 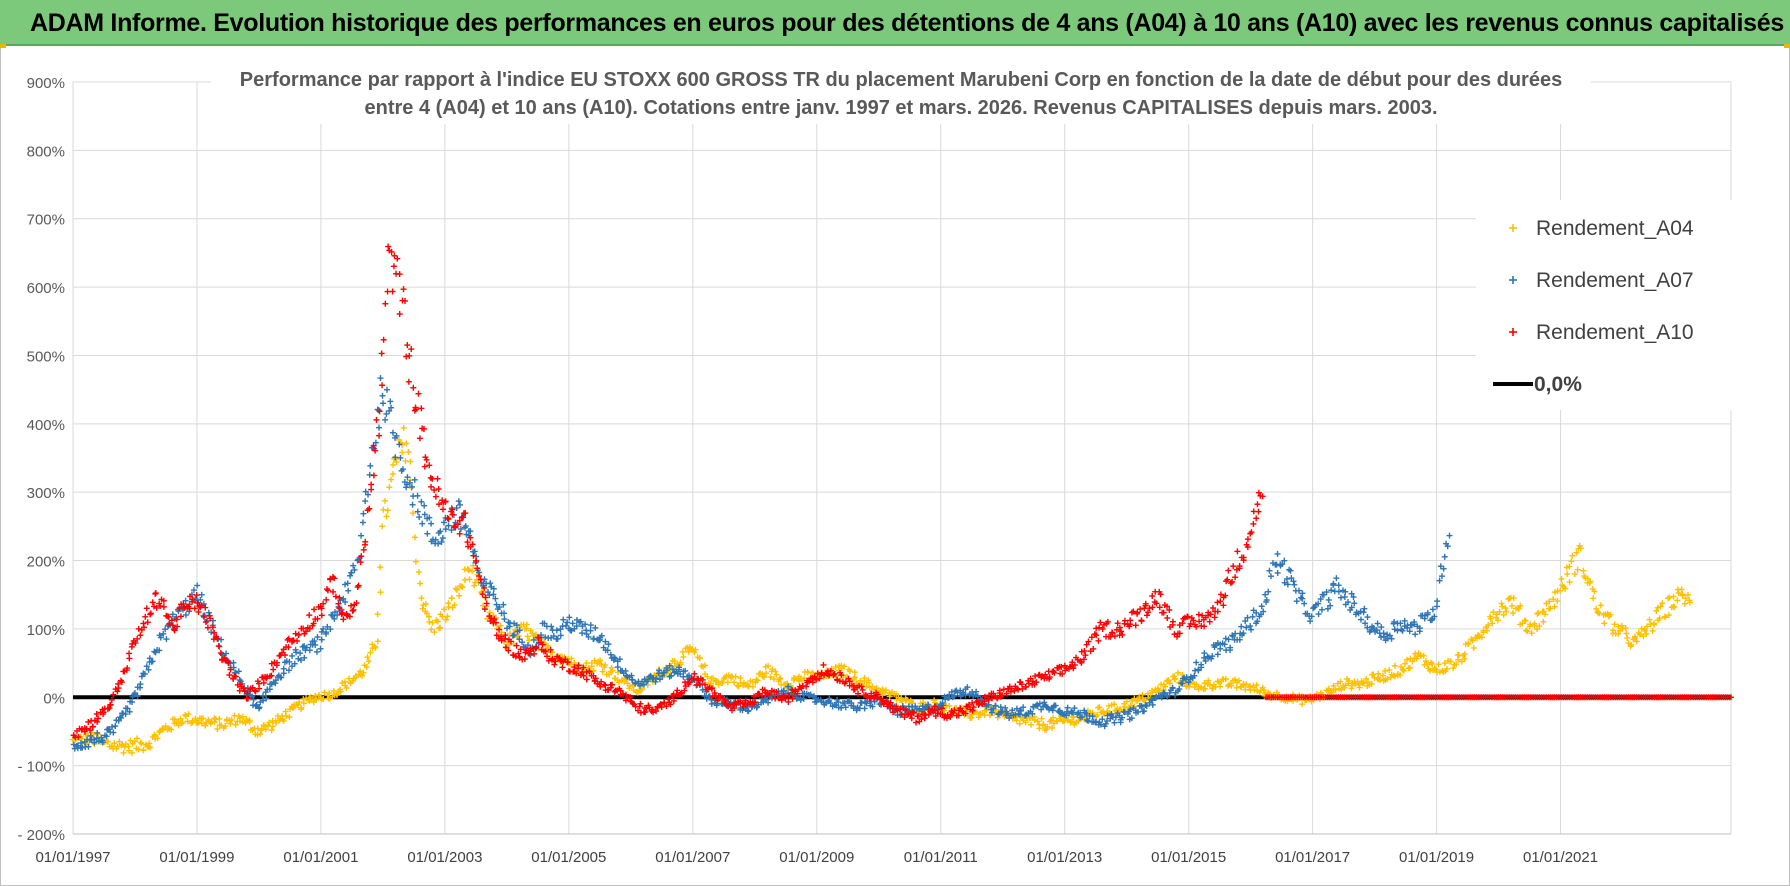 I want to click on x-tick-label: 01/01/2011, so click(x=941, y=857).